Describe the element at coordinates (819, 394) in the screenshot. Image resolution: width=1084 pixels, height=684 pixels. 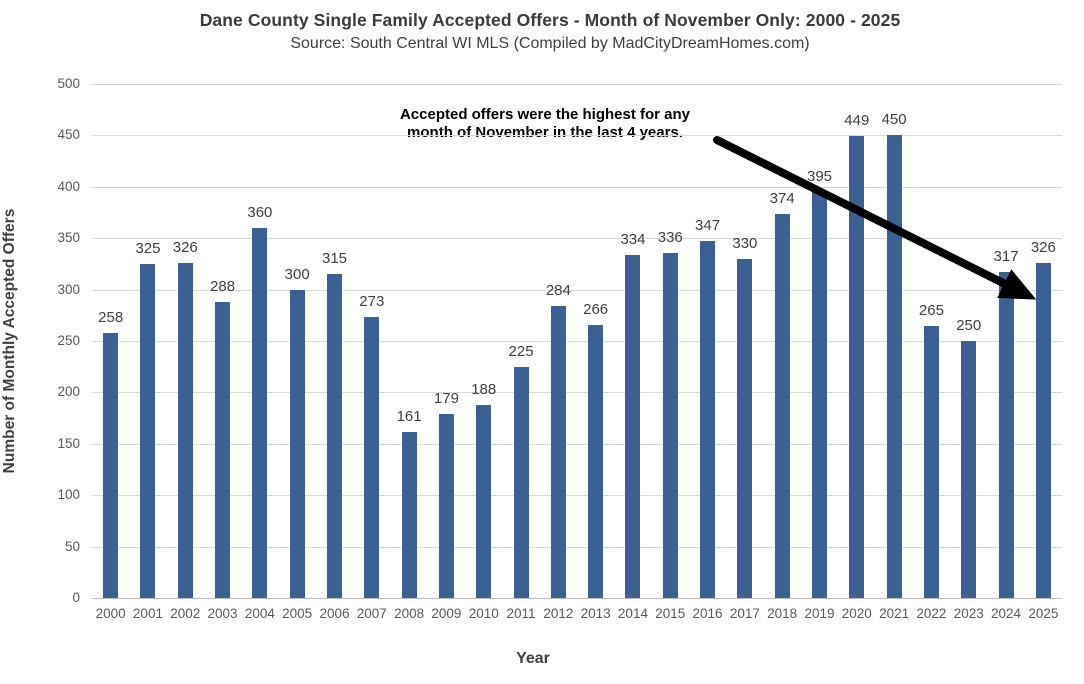
I see `bar-2019` at that location.